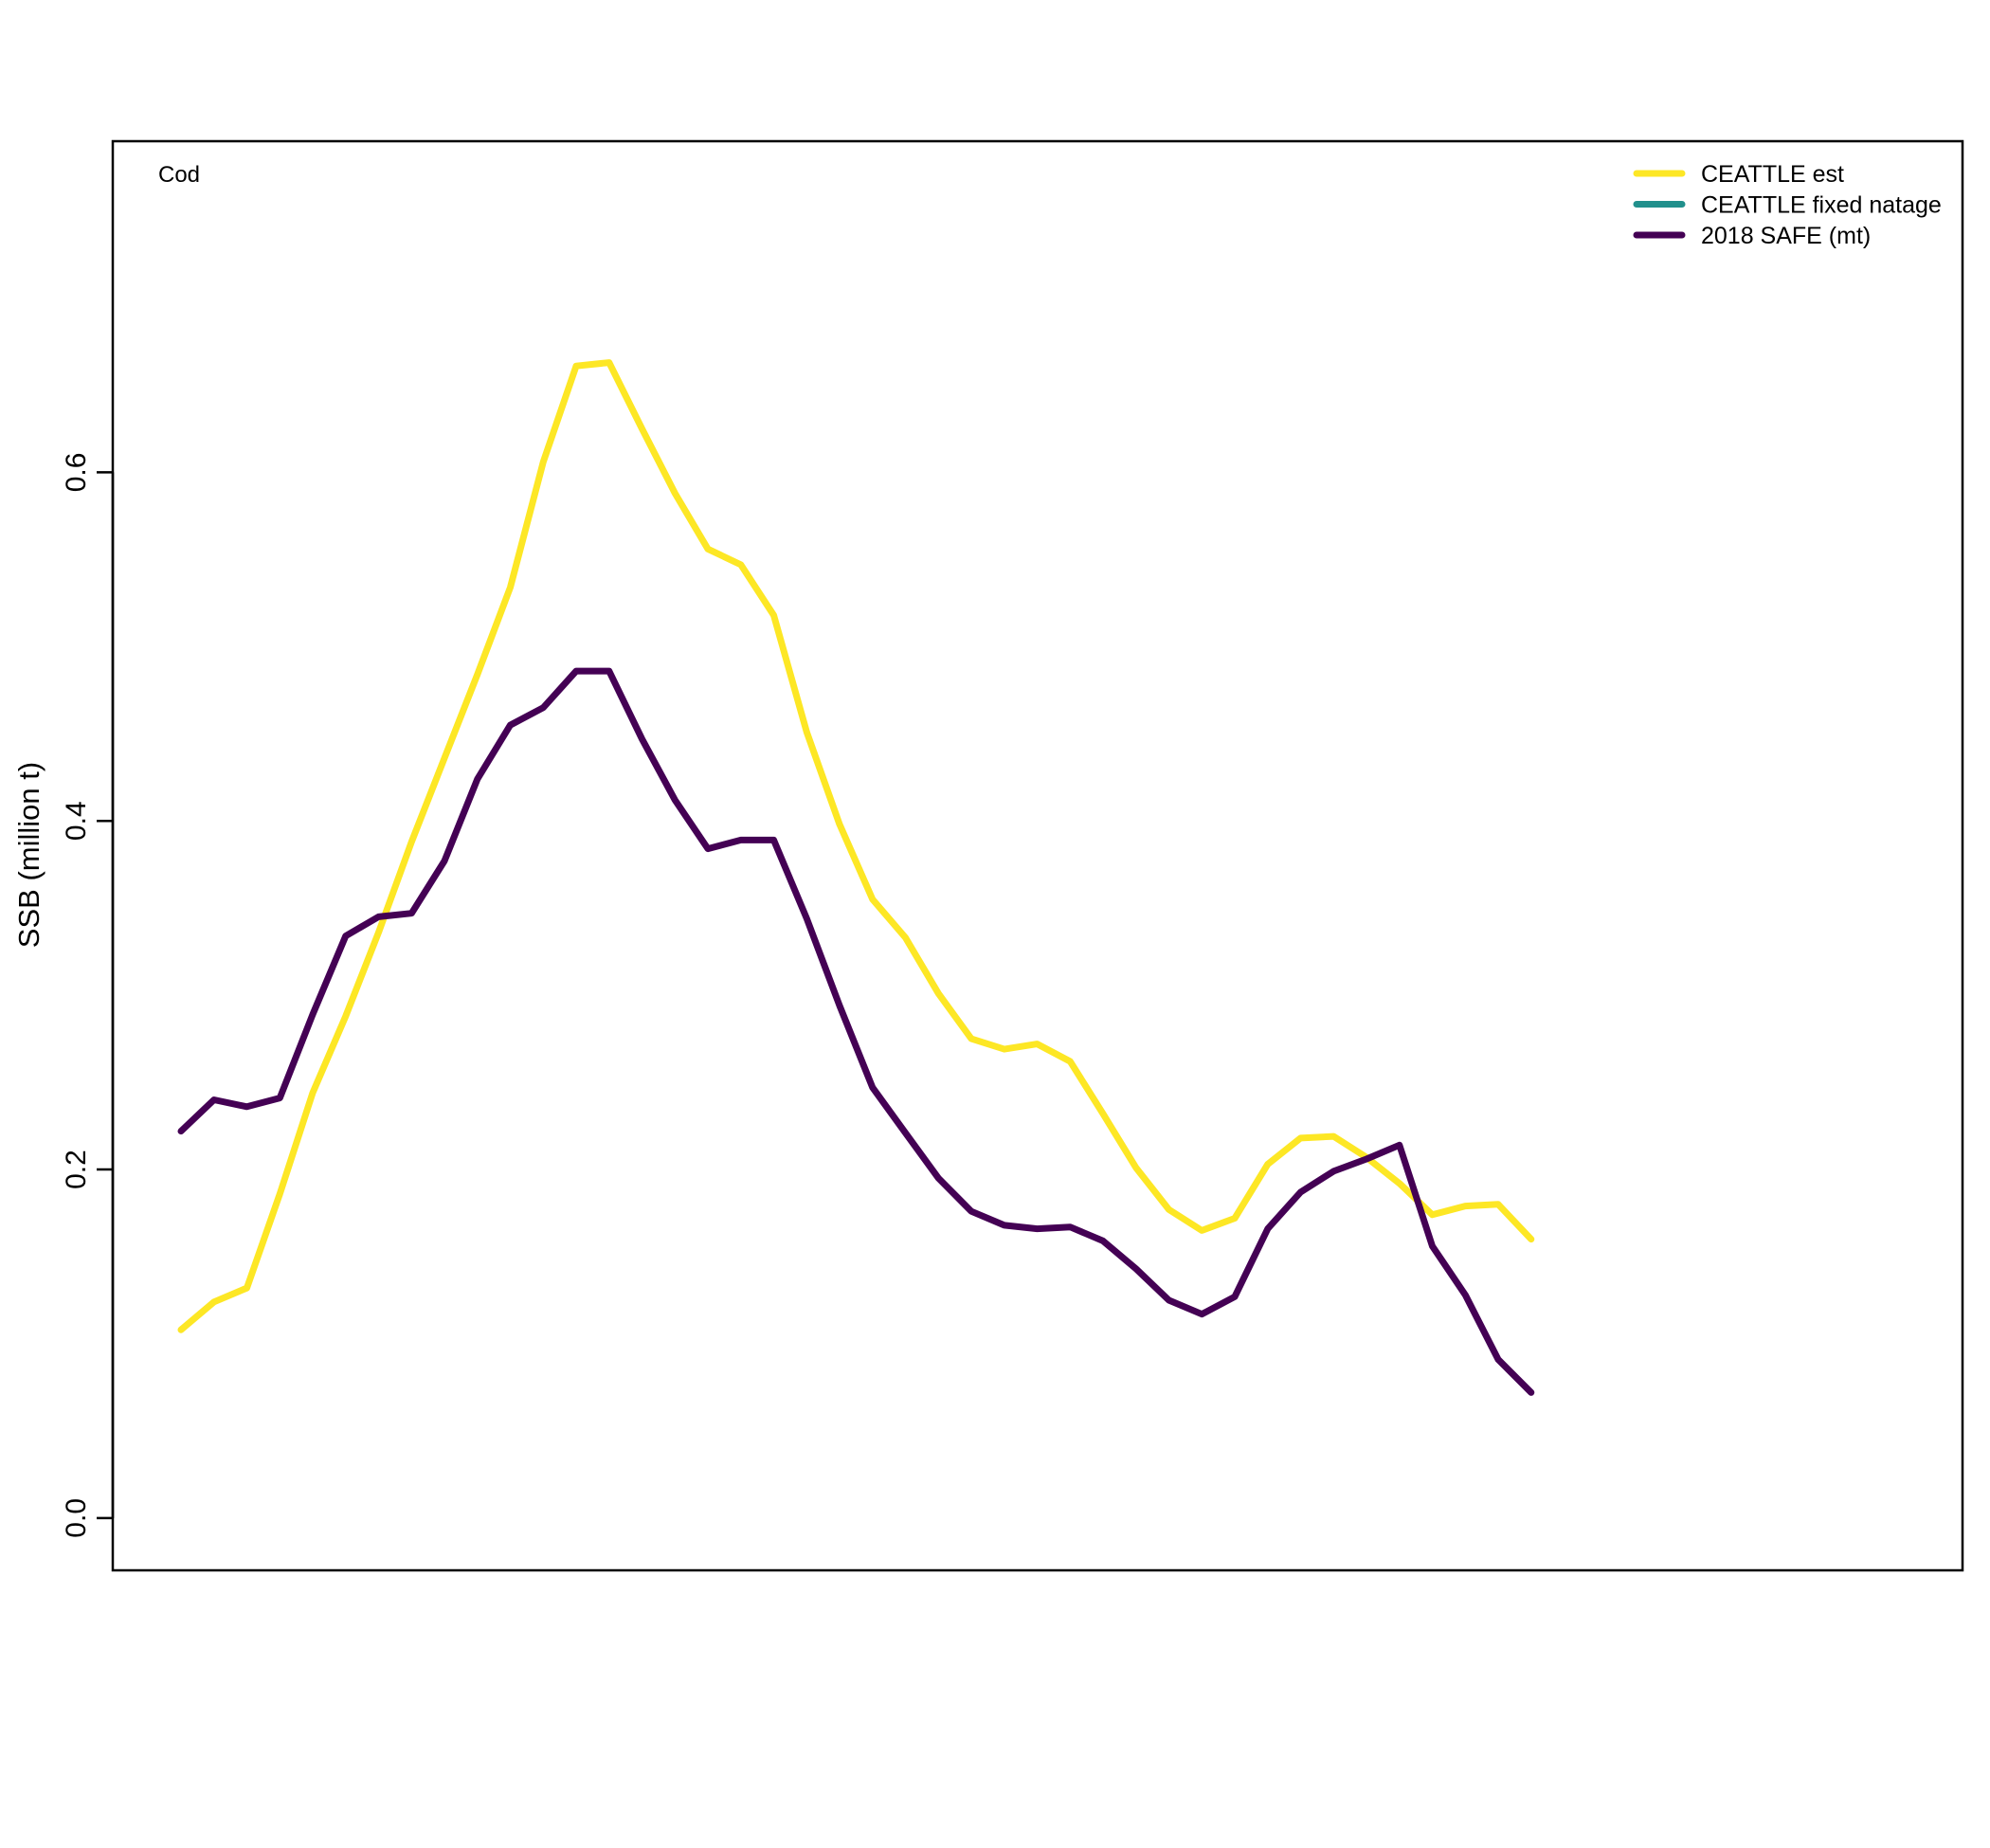 Image resolution: width=1990 pixels, height=1848 pixels. I want to click on y-axis-label: SSB (million t), so click(28, 855).